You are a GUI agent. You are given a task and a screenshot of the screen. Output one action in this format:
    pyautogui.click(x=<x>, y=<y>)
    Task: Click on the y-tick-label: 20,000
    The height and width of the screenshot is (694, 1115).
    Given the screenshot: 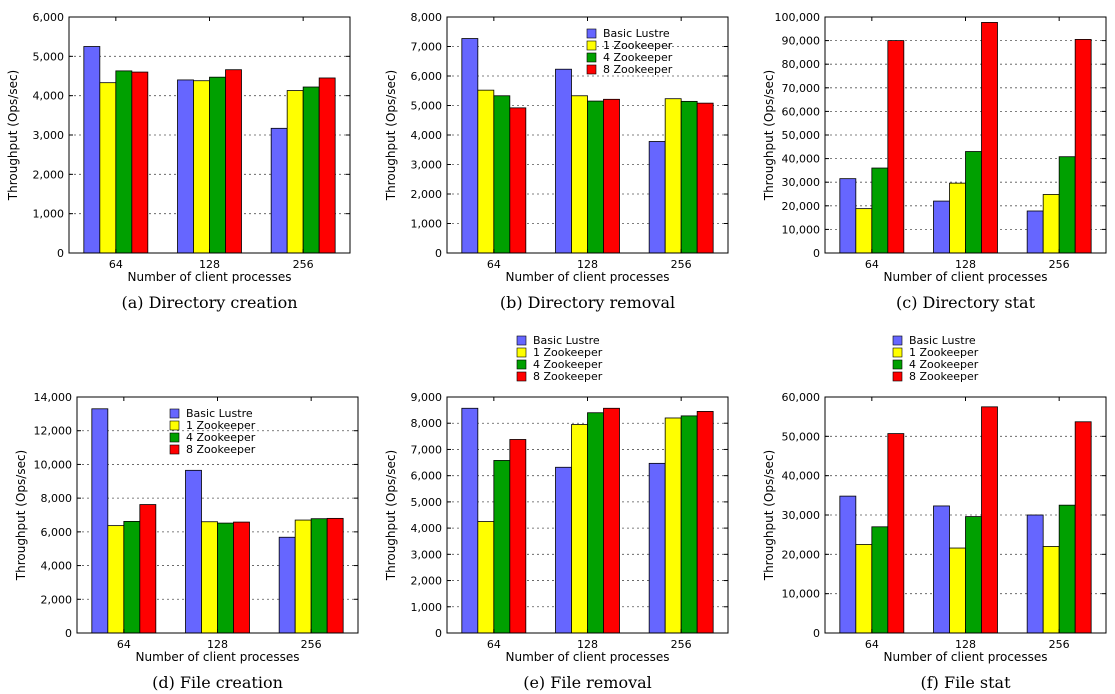 What is the action you would take?
    pyautogui.click(x=801, y=206)
    